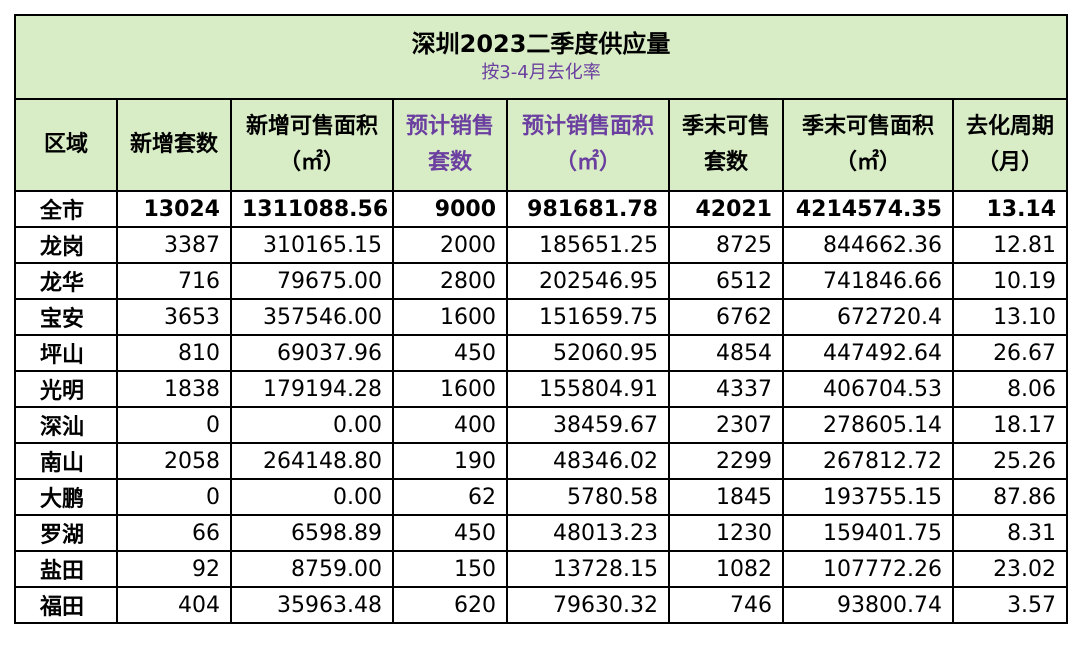  Describe the element at coordinates (450, 569) in the screenshot. I see `est-units-cell: 150` at that location.